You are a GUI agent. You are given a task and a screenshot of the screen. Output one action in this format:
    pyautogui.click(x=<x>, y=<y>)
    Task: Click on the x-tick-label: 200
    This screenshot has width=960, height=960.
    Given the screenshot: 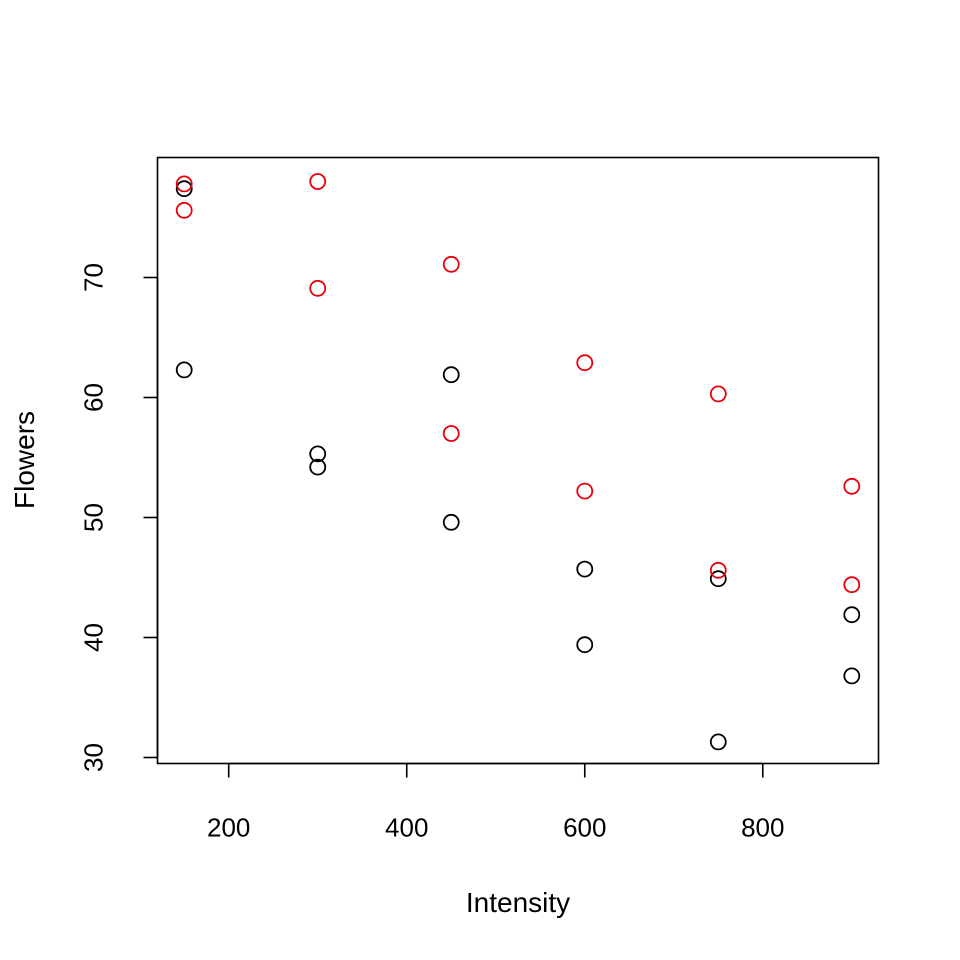 What is the action you would take?
    pyautogui.click(x=228, y=828)
    